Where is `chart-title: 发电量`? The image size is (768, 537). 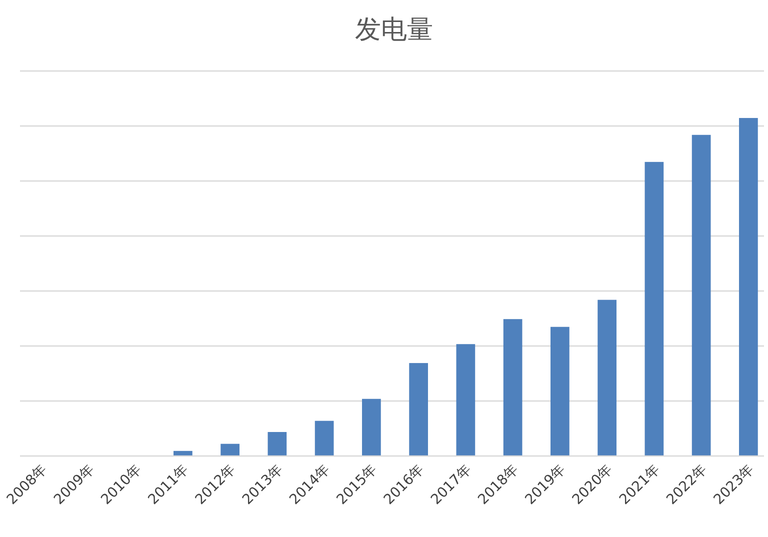 chart-title: 发电量 is located at coordinates (394, 30).